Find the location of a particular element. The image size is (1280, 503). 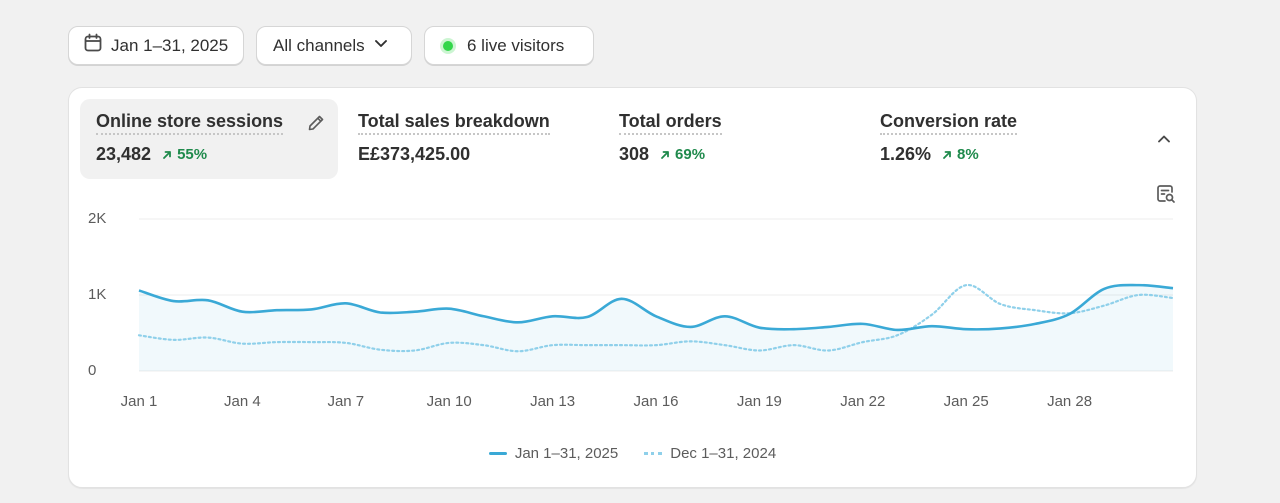

metric-value: E£373,425.00 is located at coordinates (414, 154).